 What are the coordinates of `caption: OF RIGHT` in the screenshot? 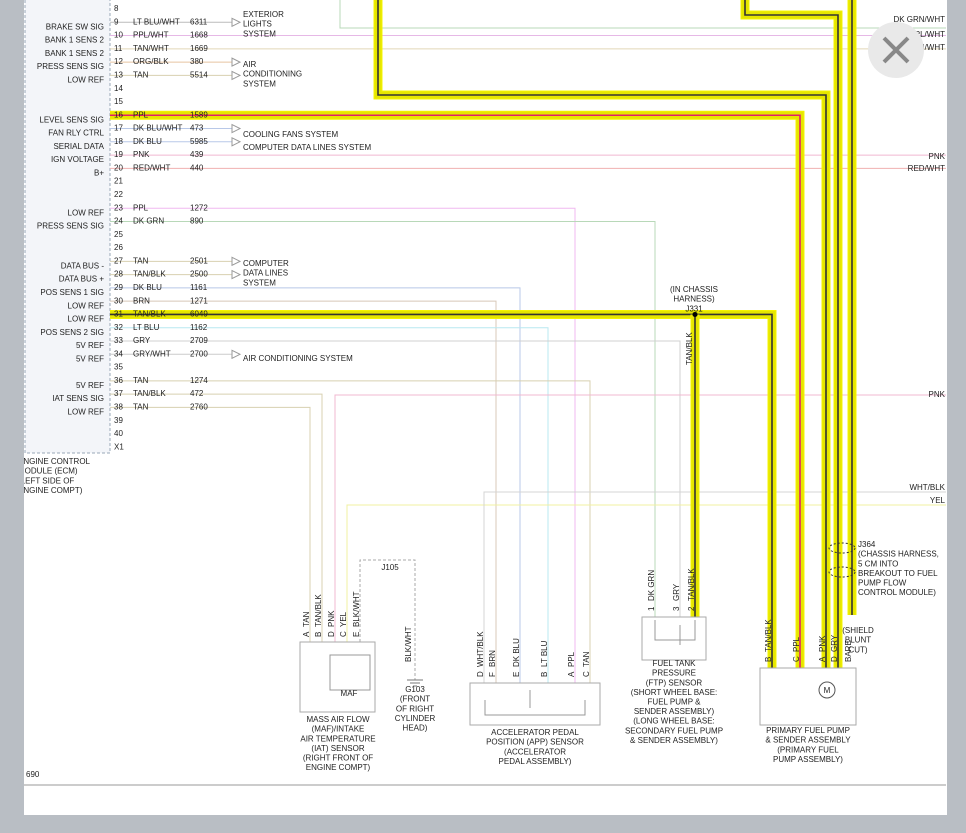 It's located at (415, 708).